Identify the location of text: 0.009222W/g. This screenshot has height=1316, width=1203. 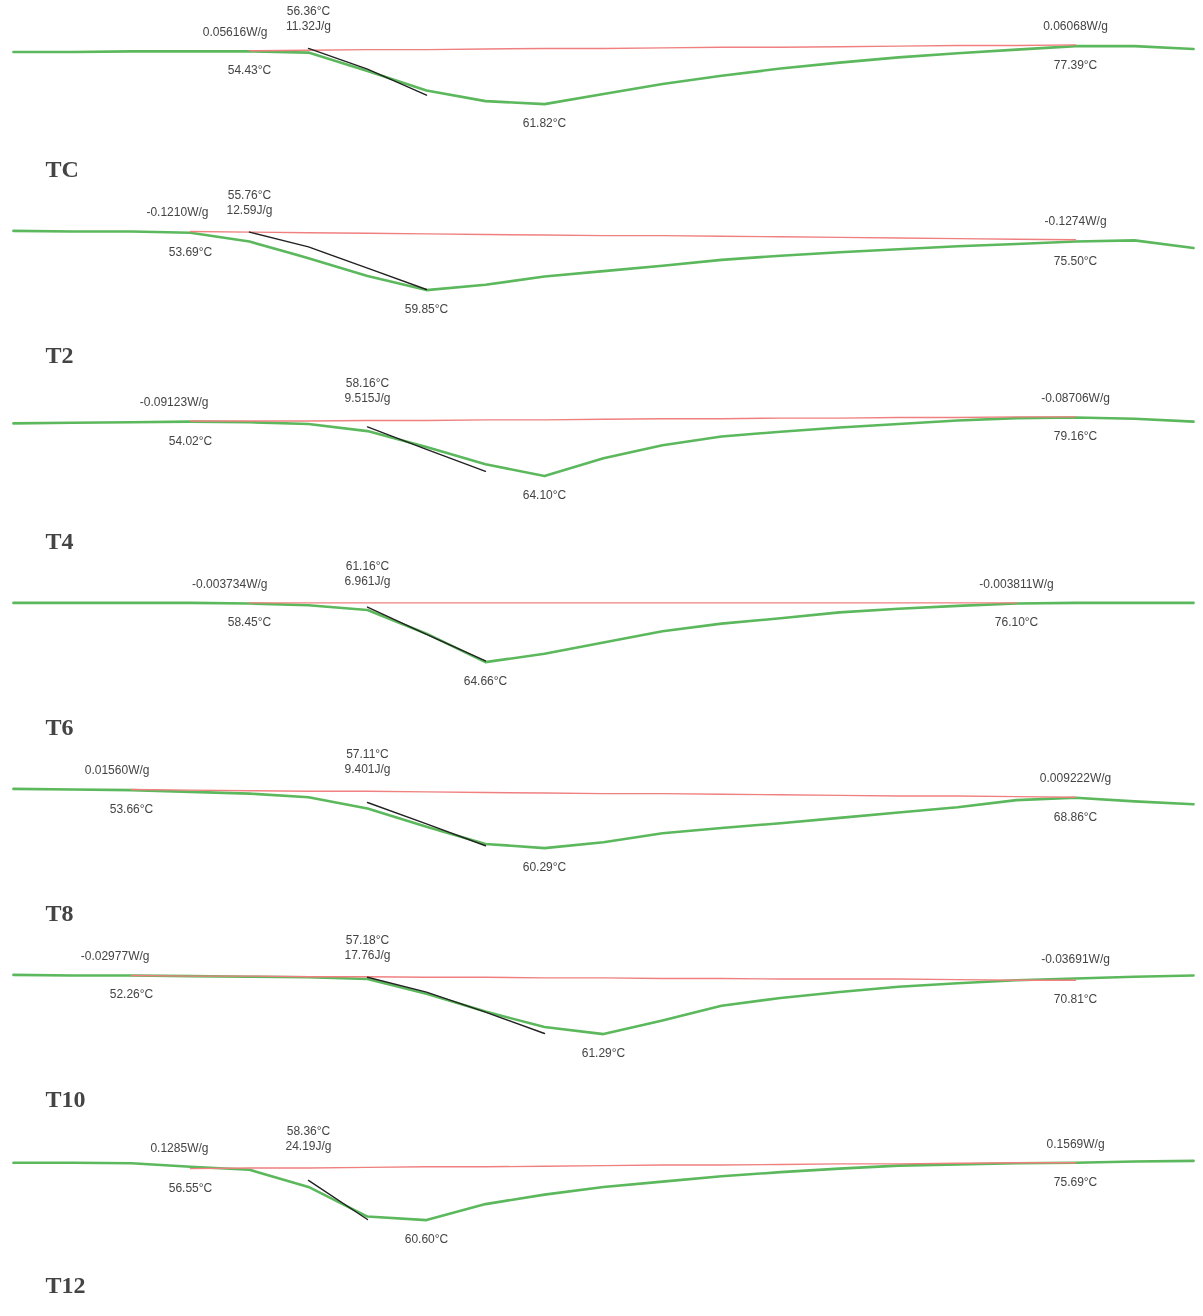
(1075, 778).